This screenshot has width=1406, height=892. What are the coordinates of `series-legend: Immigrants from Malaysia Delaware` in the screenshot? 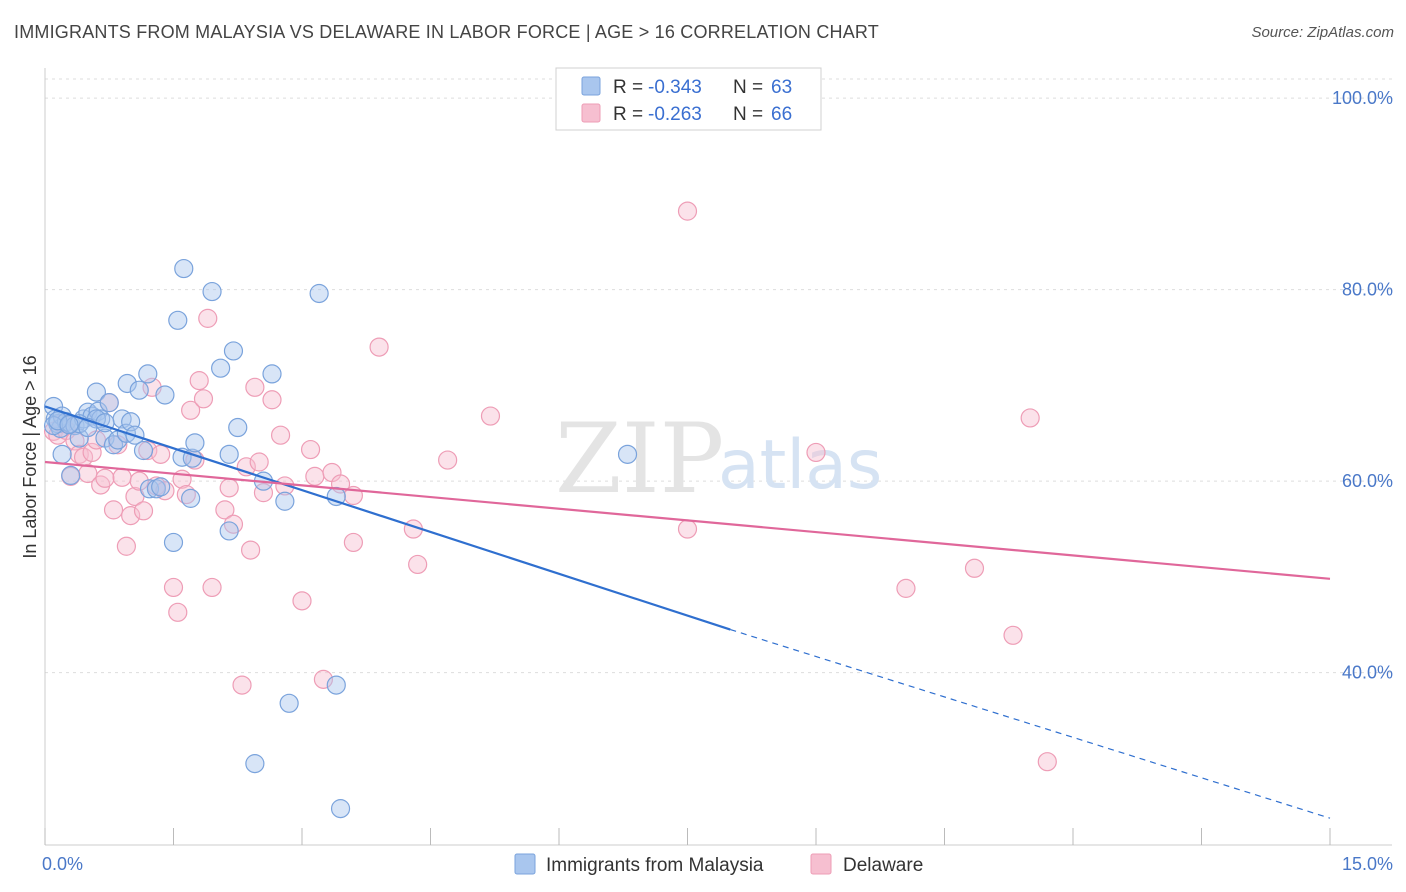 It's located at (718, 864).